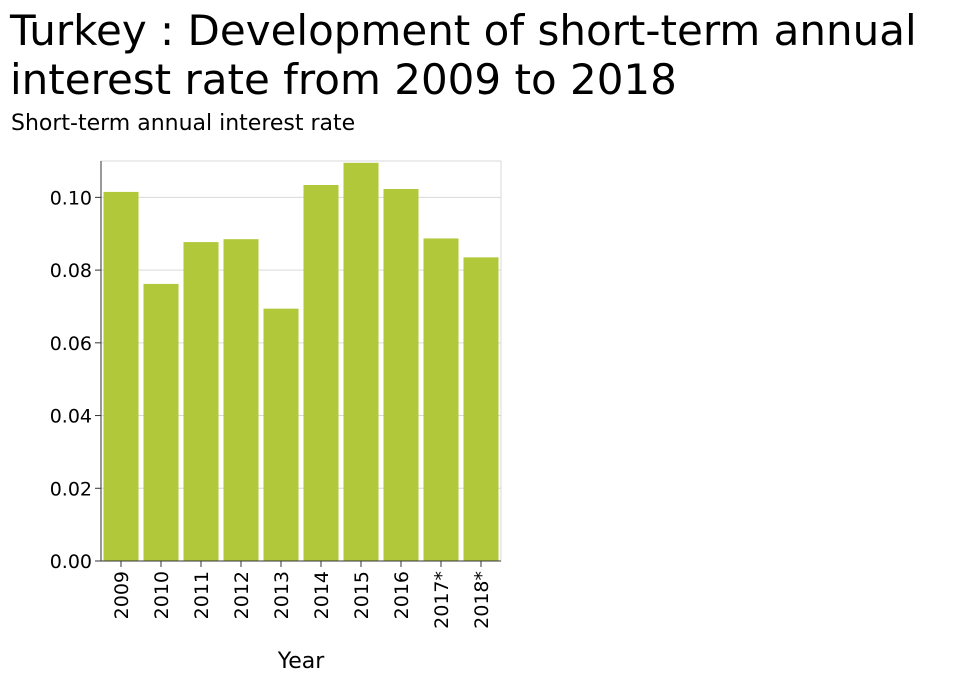 This screenshot has height=686, width=970. Describe the element at coordinates (71, 271) in the screenshot. I see `y-tick-label: 0.08` at that location.